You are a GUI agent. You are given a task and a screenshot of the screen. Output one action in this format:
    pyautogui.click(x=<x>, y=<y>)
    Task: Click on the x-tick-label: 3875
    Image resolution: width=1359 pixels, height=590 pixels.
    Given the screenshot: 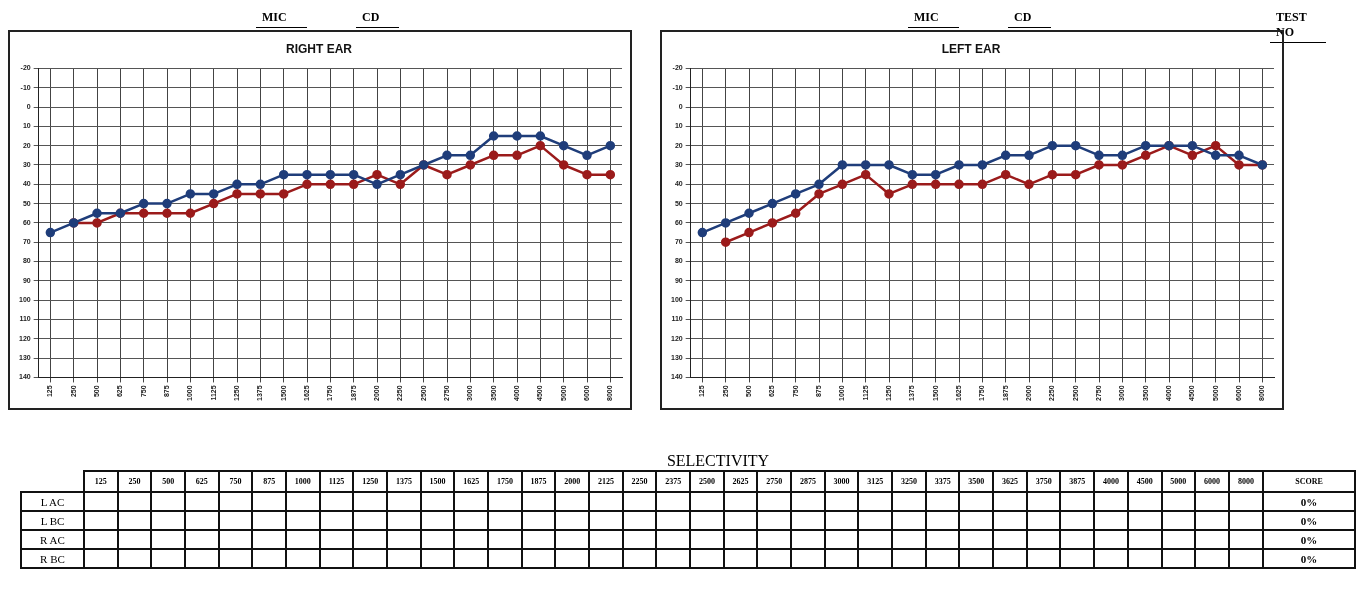 What is the action you would take?
    pyautogui.click(x=1077, y=481)
    